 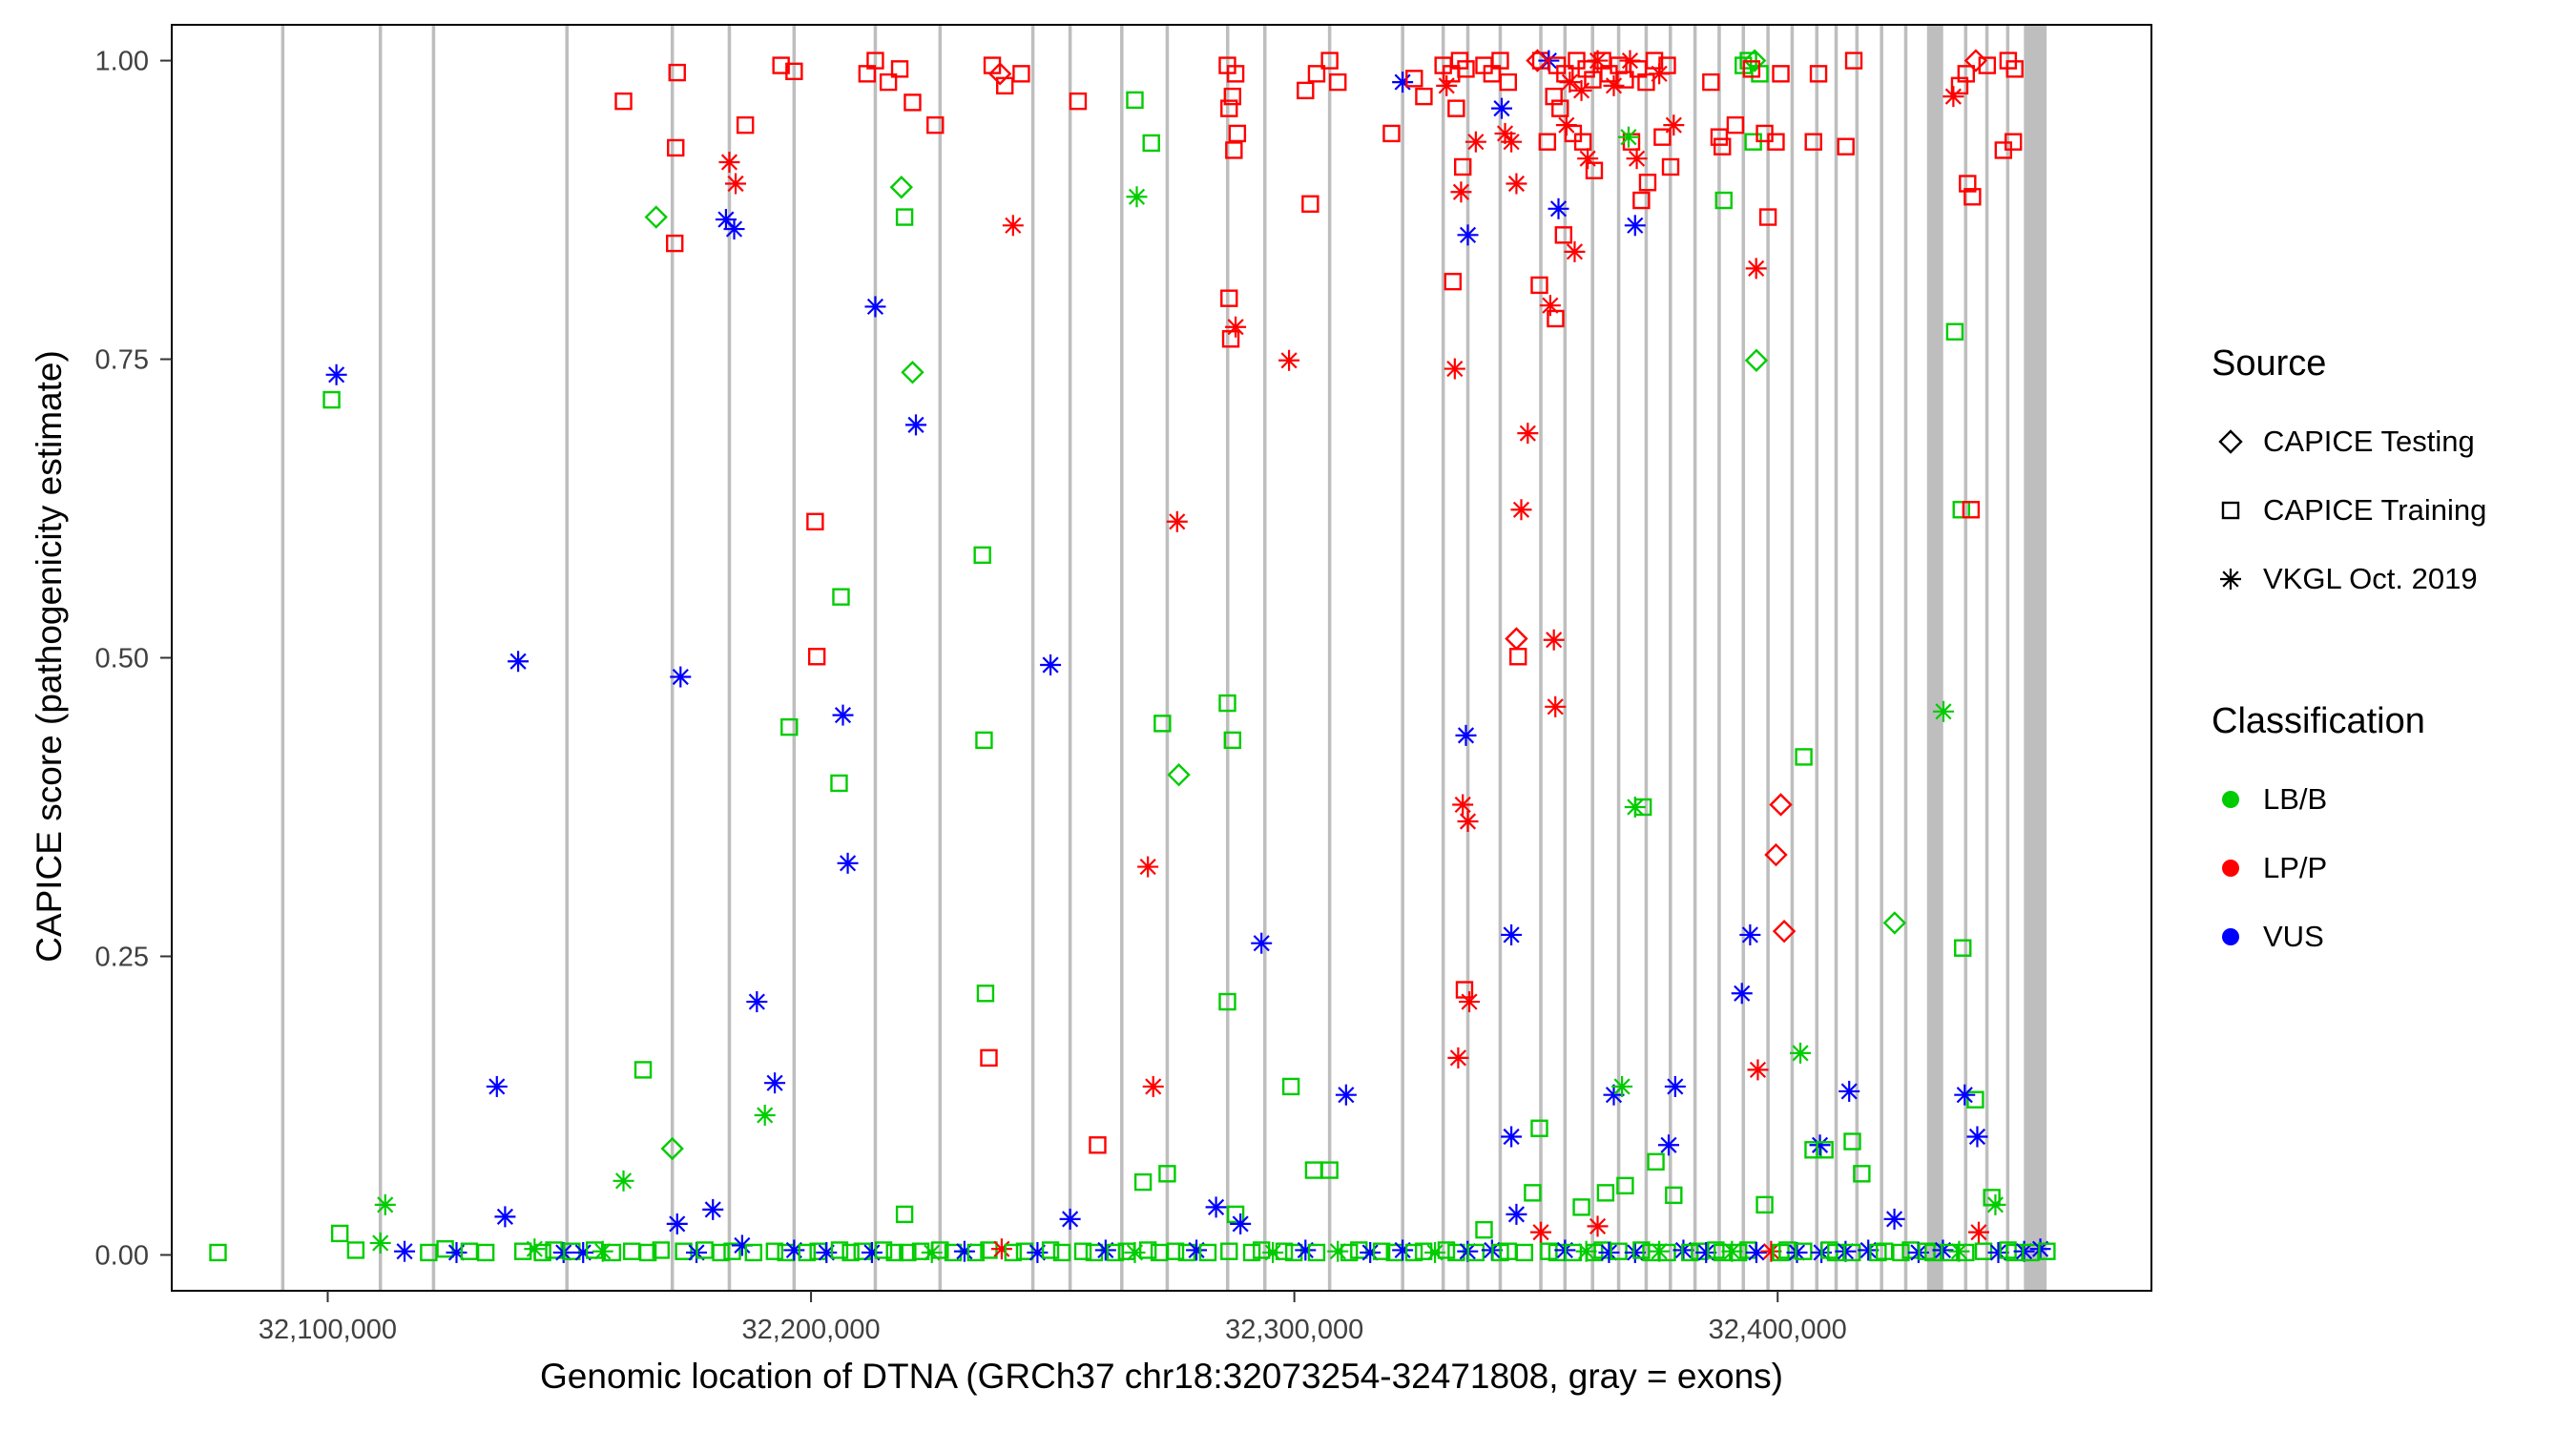 I want to click on legend-source-title: Source, so click(x=2269, y=363).